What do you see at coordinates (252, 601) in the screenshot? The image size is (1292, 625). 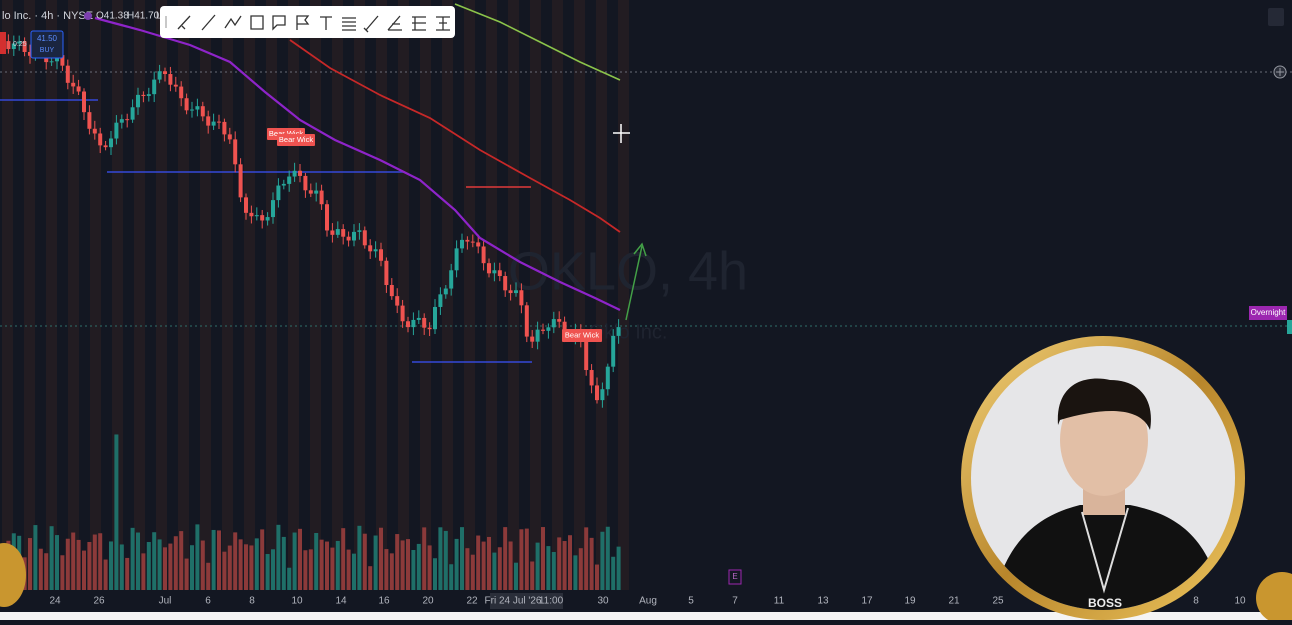 I see `x-axis-label: 8` at bounding box center [252, 601].